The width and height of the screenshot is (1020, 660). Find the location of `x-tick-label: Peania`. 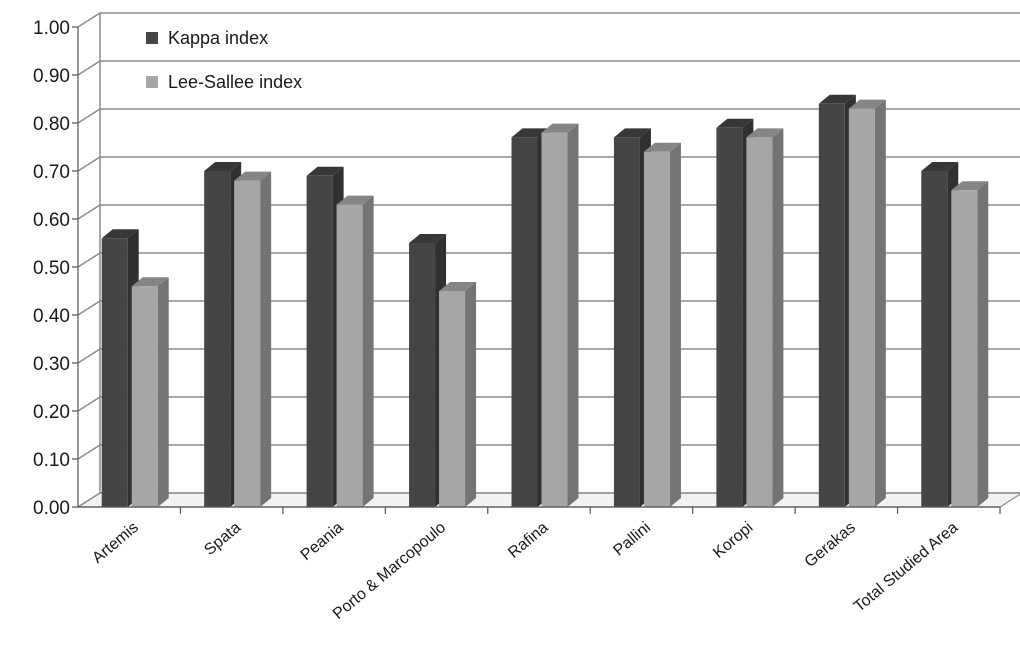

x-tick-label: Peania is located at coordinates (322, 541).